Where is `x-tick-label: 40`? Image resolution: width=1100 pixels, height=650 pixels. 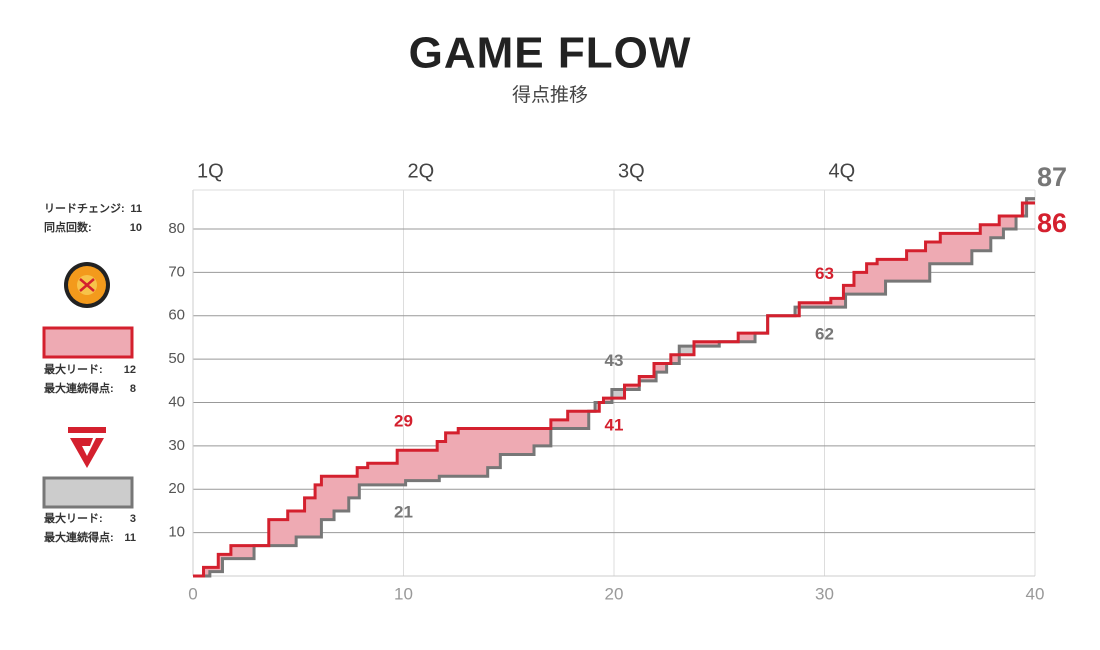
x-tick-label: 40 is located at coordinates (1035, 593).